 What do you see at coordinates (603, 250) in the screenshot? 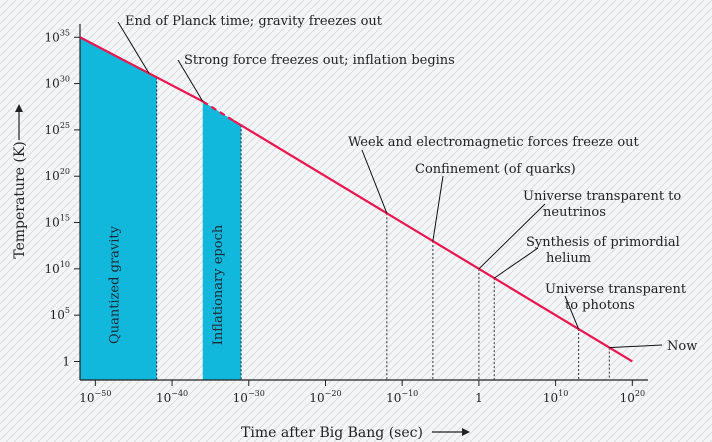
I see `annotation-label-5: Synthesis of primordial helium` at bounding box center [603, 250].